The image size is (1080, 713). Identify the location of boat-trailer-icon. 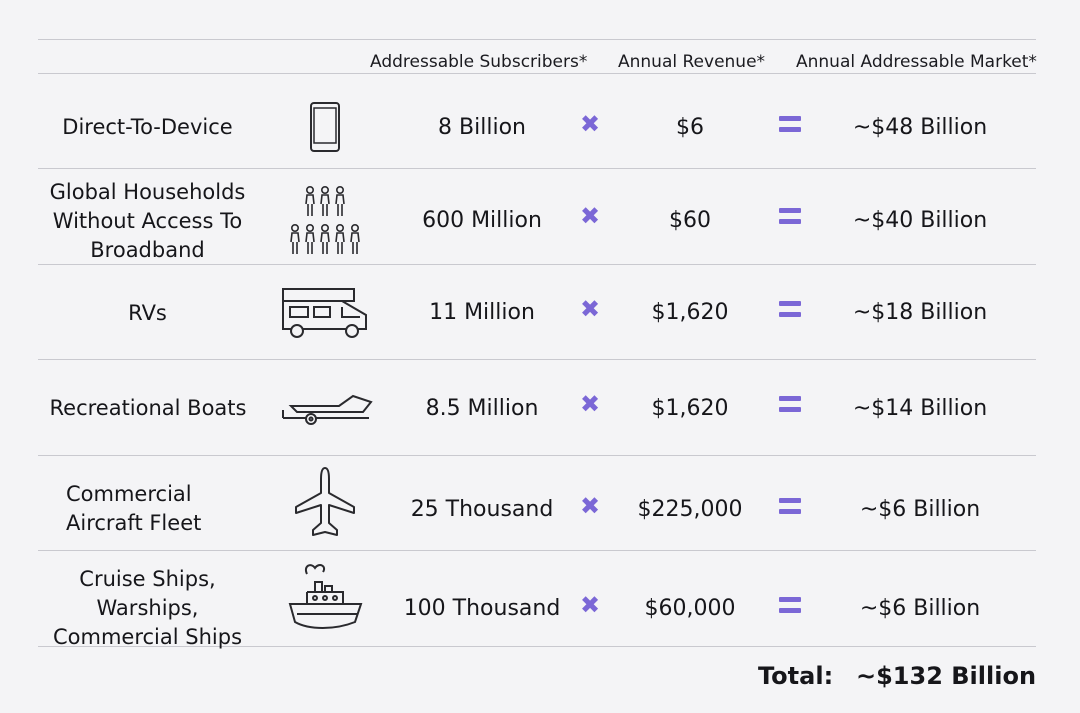
(325, 408).